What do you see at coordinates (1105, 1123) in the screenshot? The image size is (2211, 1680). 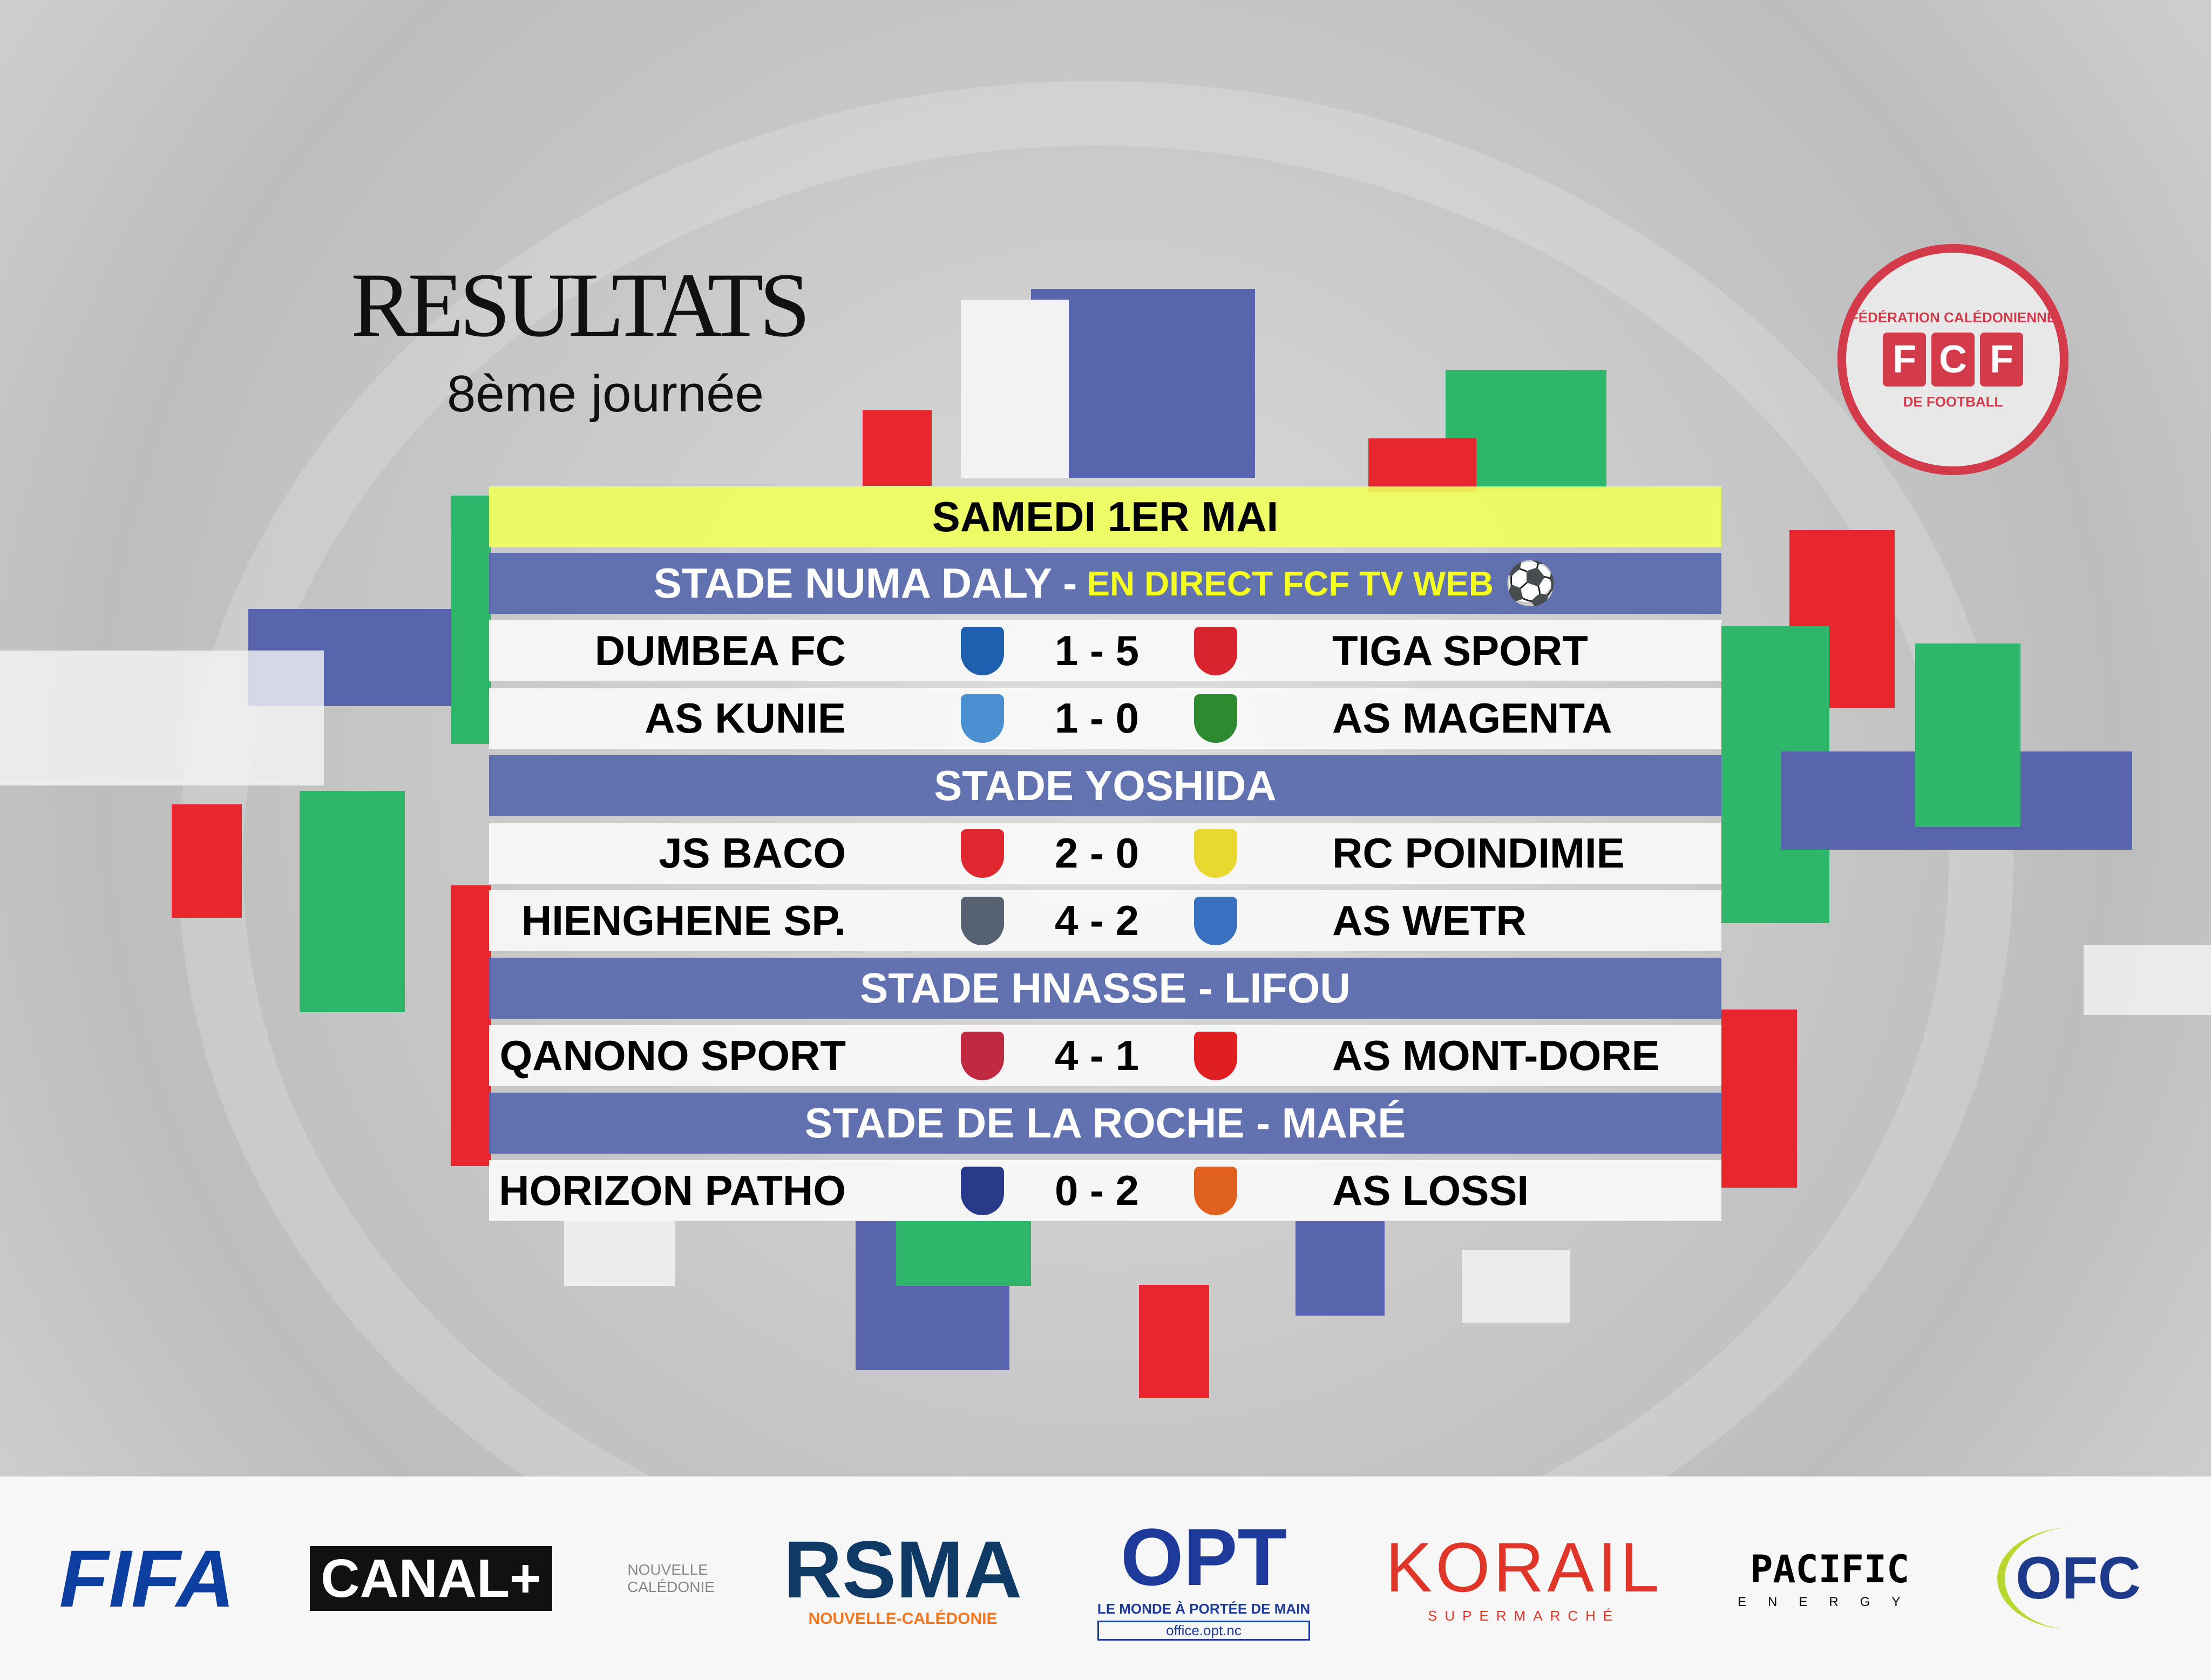 I see `venue-header: STADE DE LA ROCHE - MARÉ` at bounding box center [1105, 1123].